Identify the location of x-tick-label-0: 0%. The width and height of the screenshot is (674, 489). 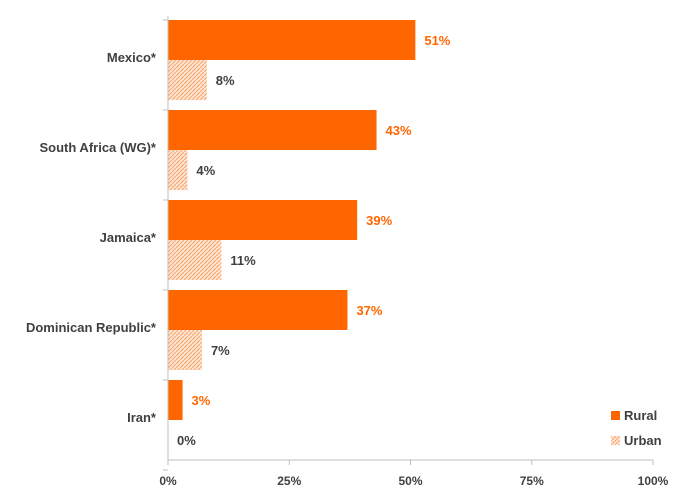
(168, 481).